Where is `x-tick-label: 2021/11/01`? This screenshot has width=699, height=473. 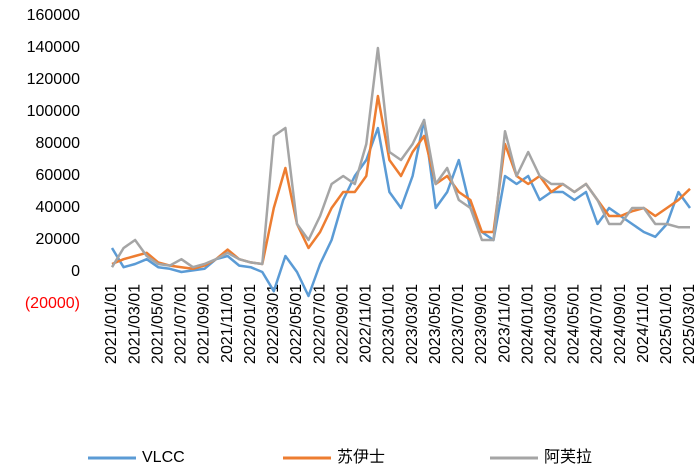
x-tick-label: 2021/11/01 is located at coordinates (227, 323).